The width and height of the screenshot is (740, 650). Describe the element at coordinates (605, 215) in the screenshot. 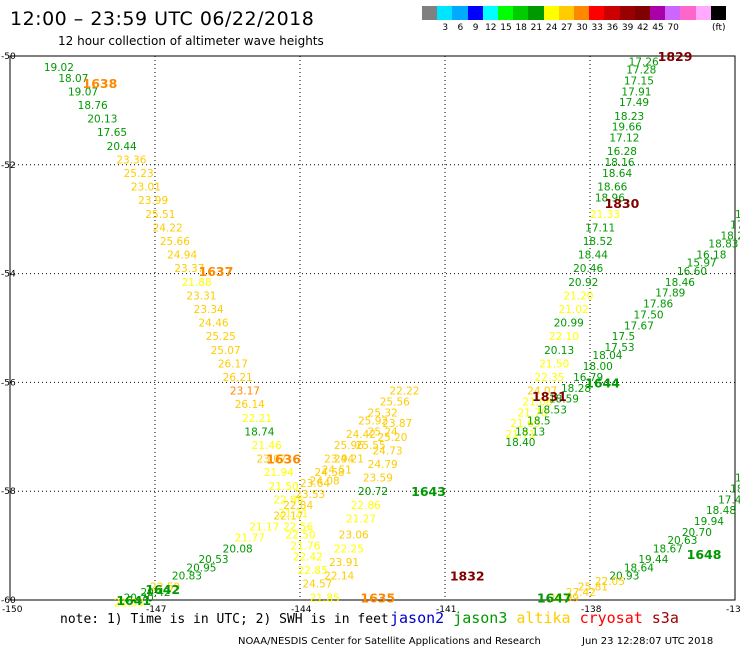

I see `wave-height-value: 21.33` at that location.